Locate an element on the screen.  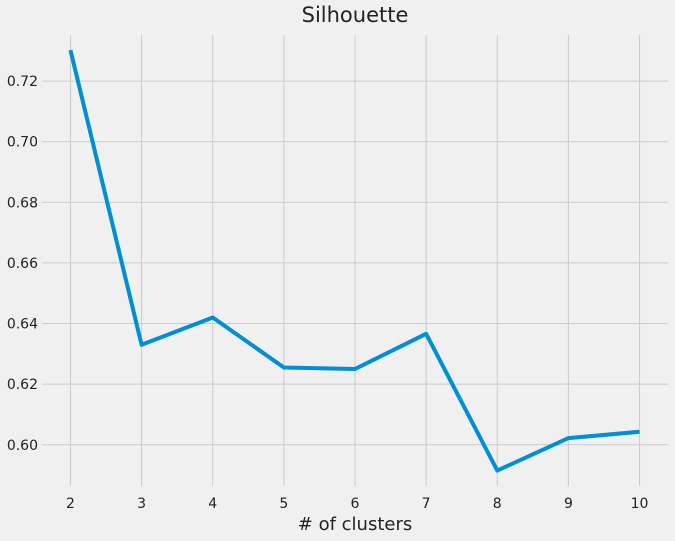
x-tick-label: 10 is located at coordinates (640, 504).